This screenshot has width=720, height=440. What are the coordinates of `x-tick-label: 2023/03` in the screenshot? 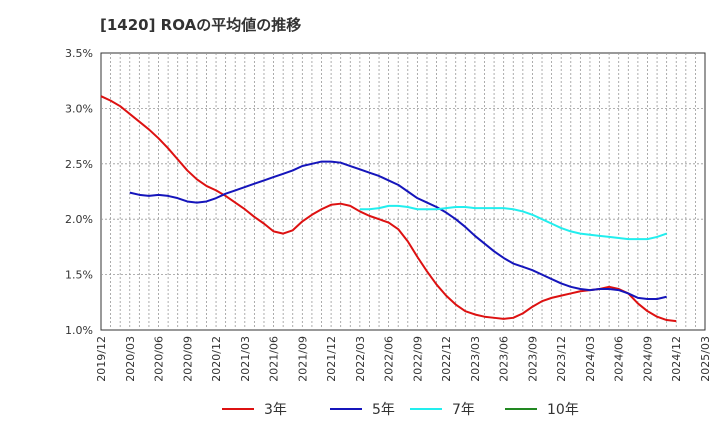 It's located at (475, 359).